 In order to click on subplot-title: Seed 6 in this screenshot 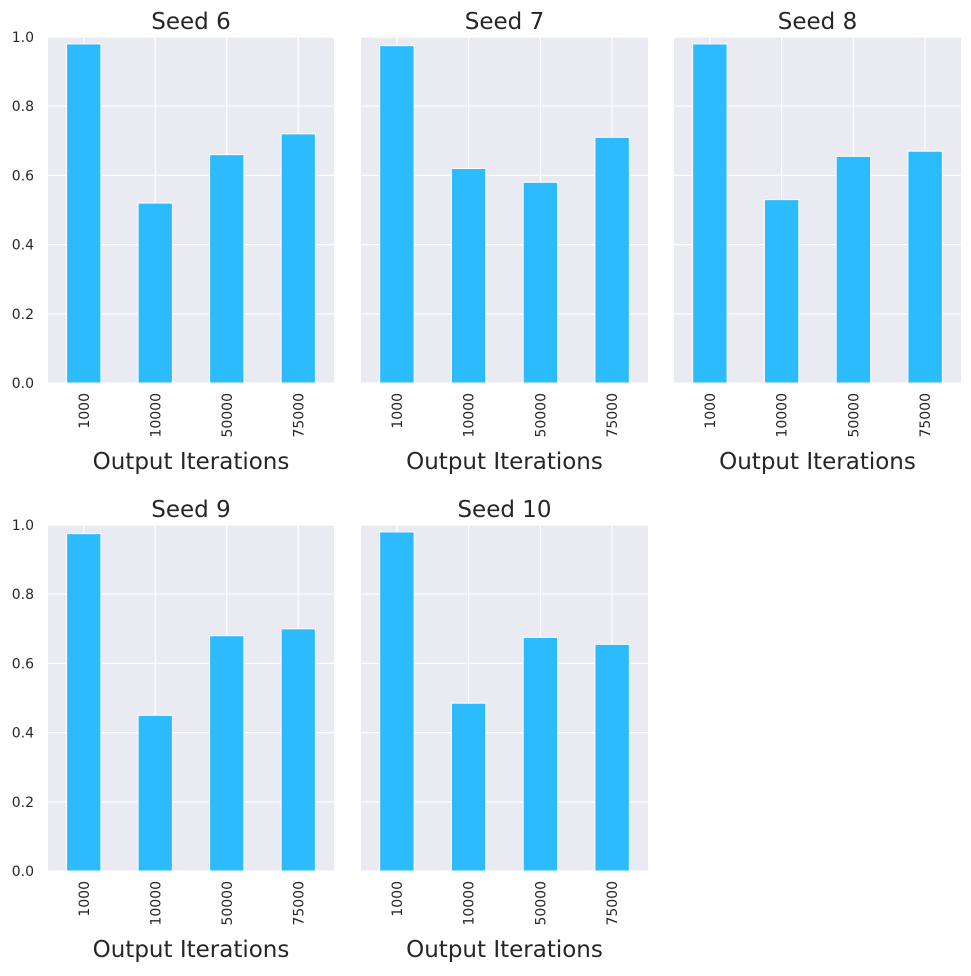, I will do `click(190, 22)`.